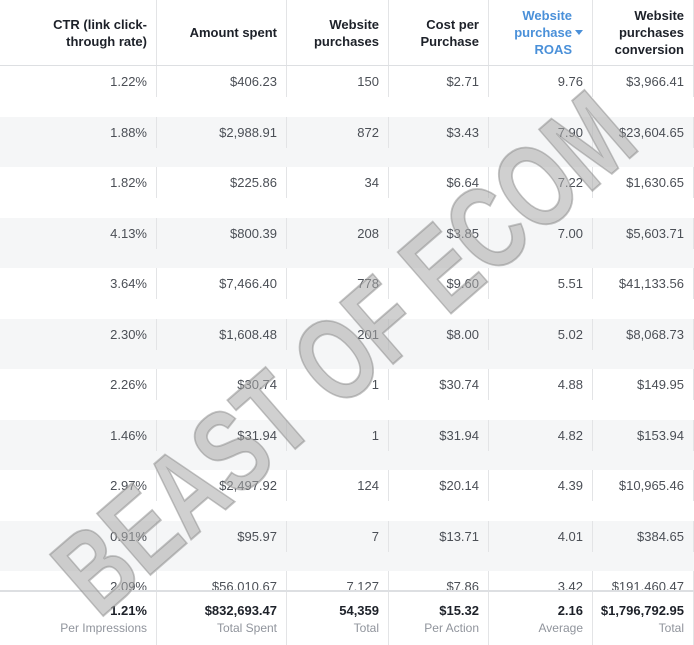 This screenshot has width=694, height=645. I want to click on table-cell: $3.43, so click(439, 132).